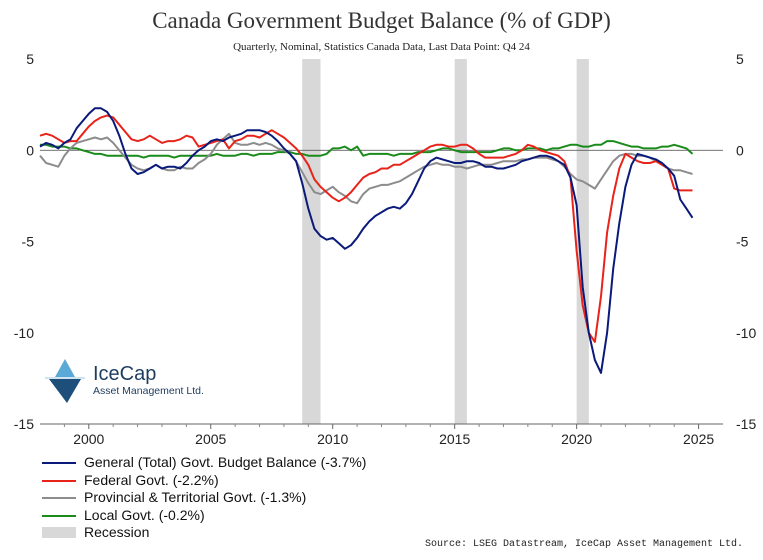 This screenshot has height=560, width=763. I want to click on y-tick-label-left-4: -15, so click(24, 424).